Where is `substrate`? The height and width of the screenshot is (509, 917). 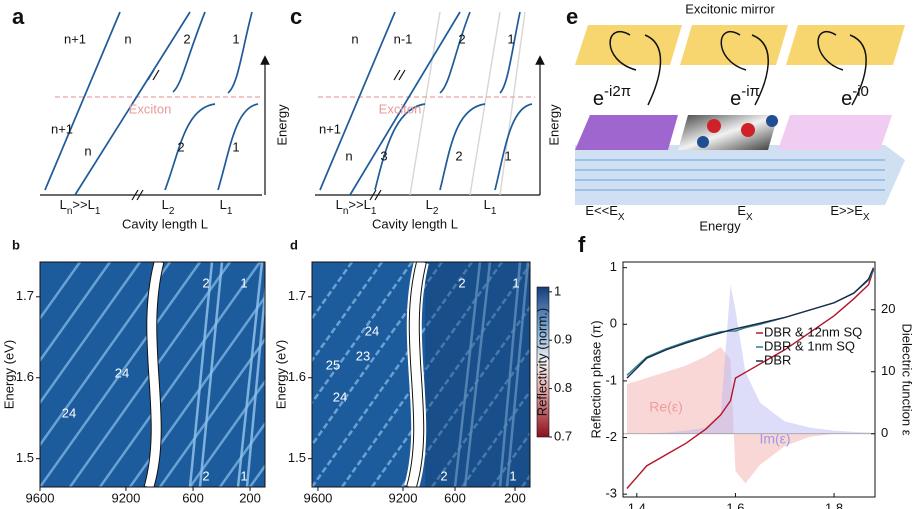 substrate is located at coordinates (740, 175).